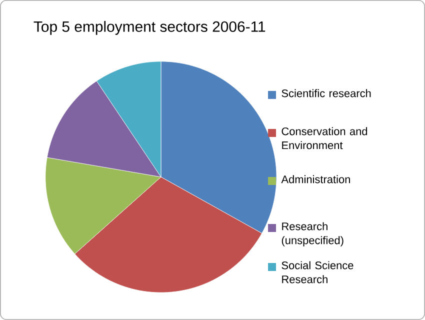 The height and width of the screenshot is (320, 425). Describe the element at coordinates (326, 93) in the screenshot. I see `legend-label: Scientific research` at that location.